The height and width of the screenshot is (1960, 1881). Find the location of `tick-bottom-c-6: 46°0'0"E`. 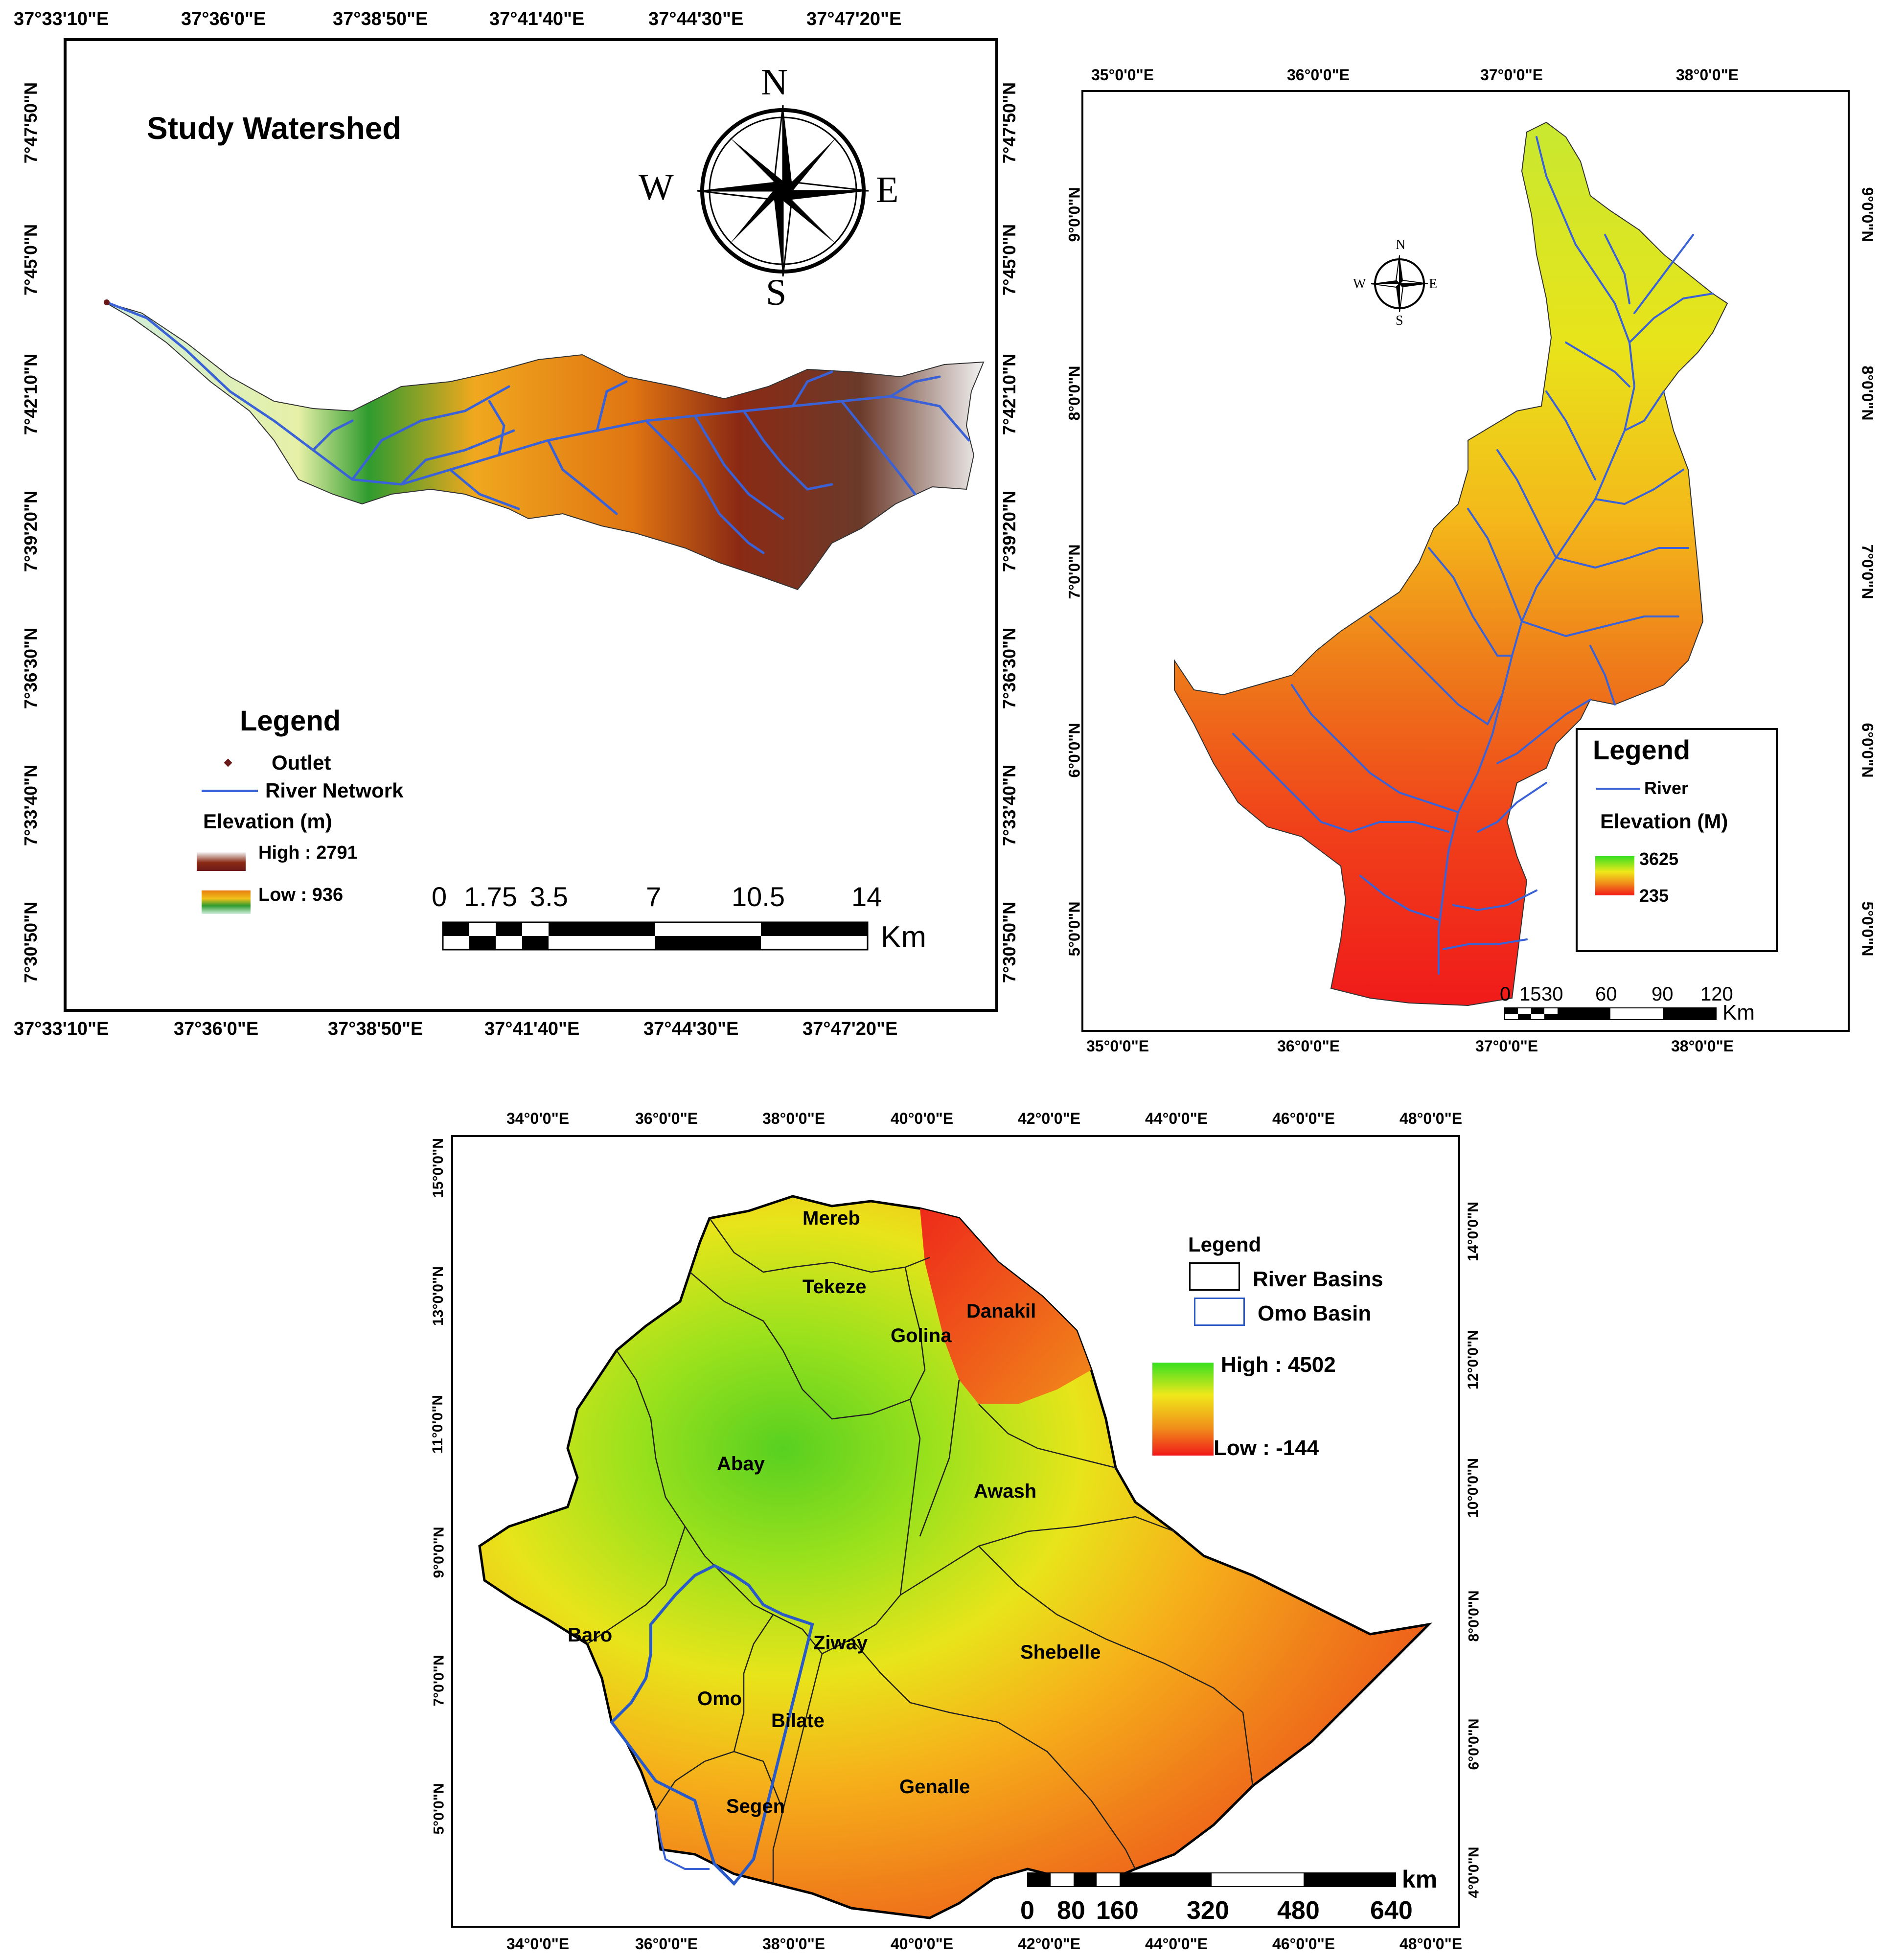

tick-bottom-c-6: 46°0'0"E is located at coordinates (1303, 1944).